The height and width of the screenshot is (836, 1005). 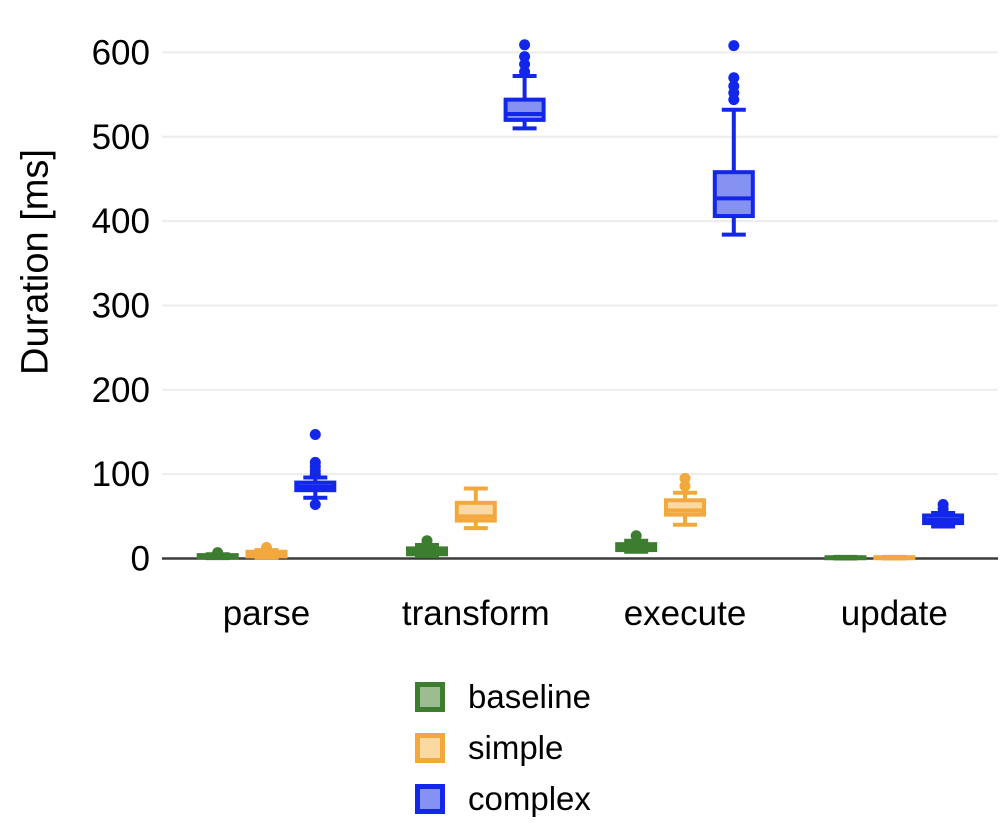 What do you see at coordinates (733, 194) in the screenshot?
I see `box-complex-execute-iqr` at bounding box center [733, 194].